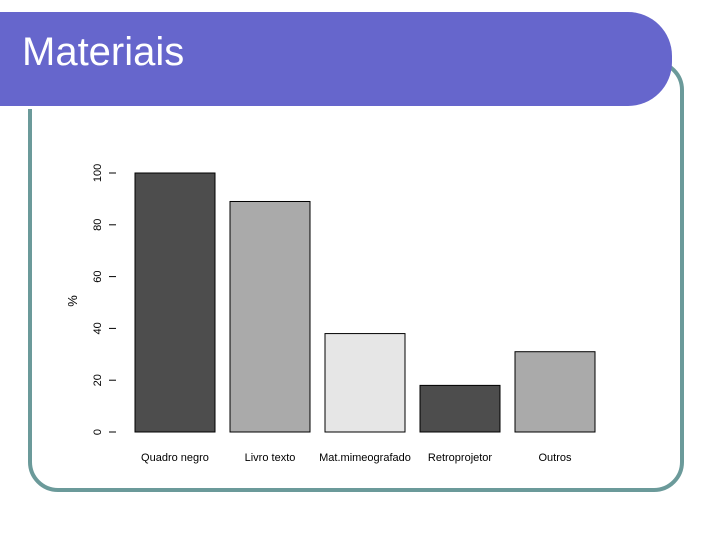  What do you see at coordinates (175, 458) in the screenshot?
I see `x-category-label: Quadro negro` at bounding box center [175, 458].